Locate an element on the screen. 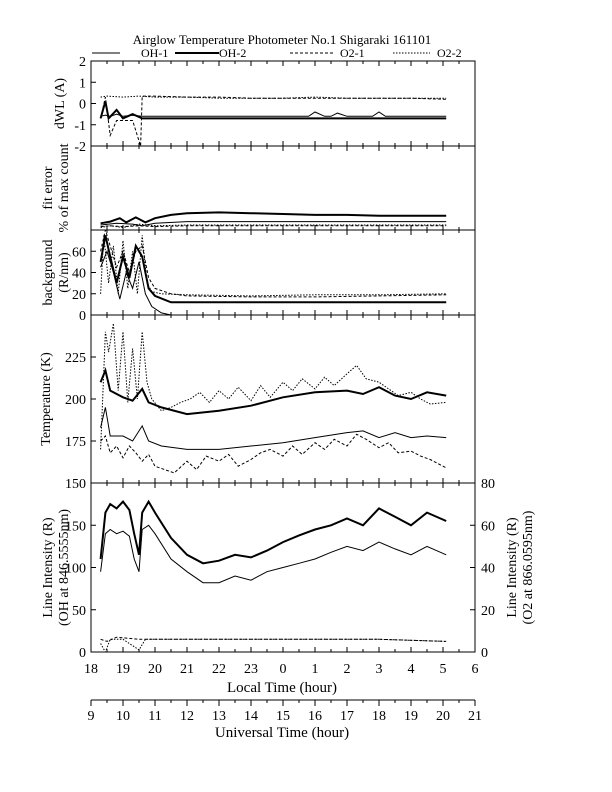 The height and width of the screenshot is (792, 612). legend-label-oh-1: OH-1 is located at coordinates (154, 53).